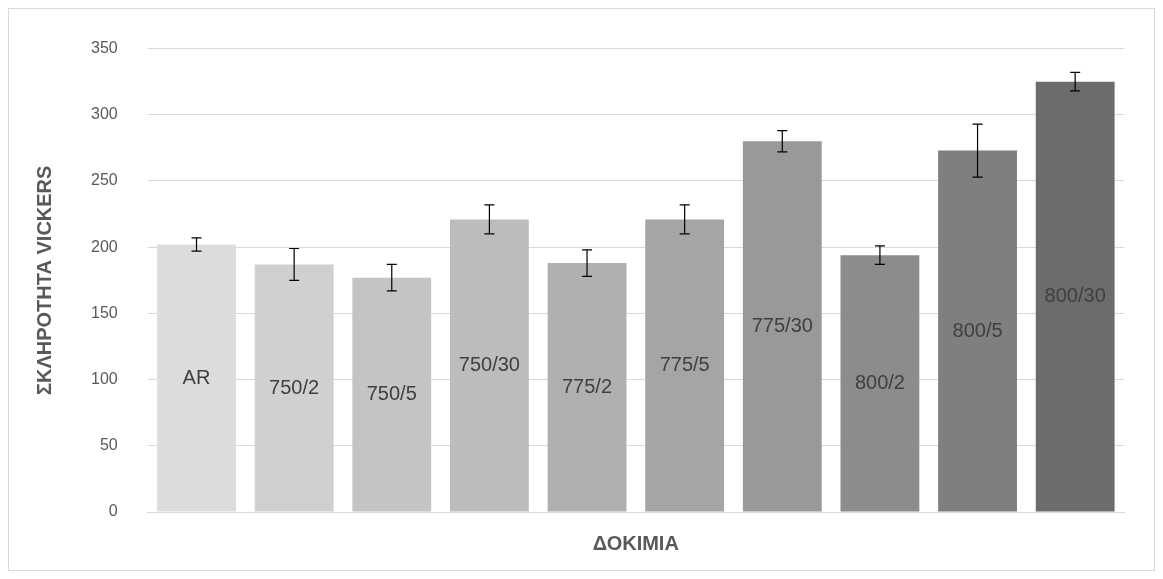 This screenshot has height=579, width=1163. I want to click on x-tick-label: 775/30, so click(782, 325).